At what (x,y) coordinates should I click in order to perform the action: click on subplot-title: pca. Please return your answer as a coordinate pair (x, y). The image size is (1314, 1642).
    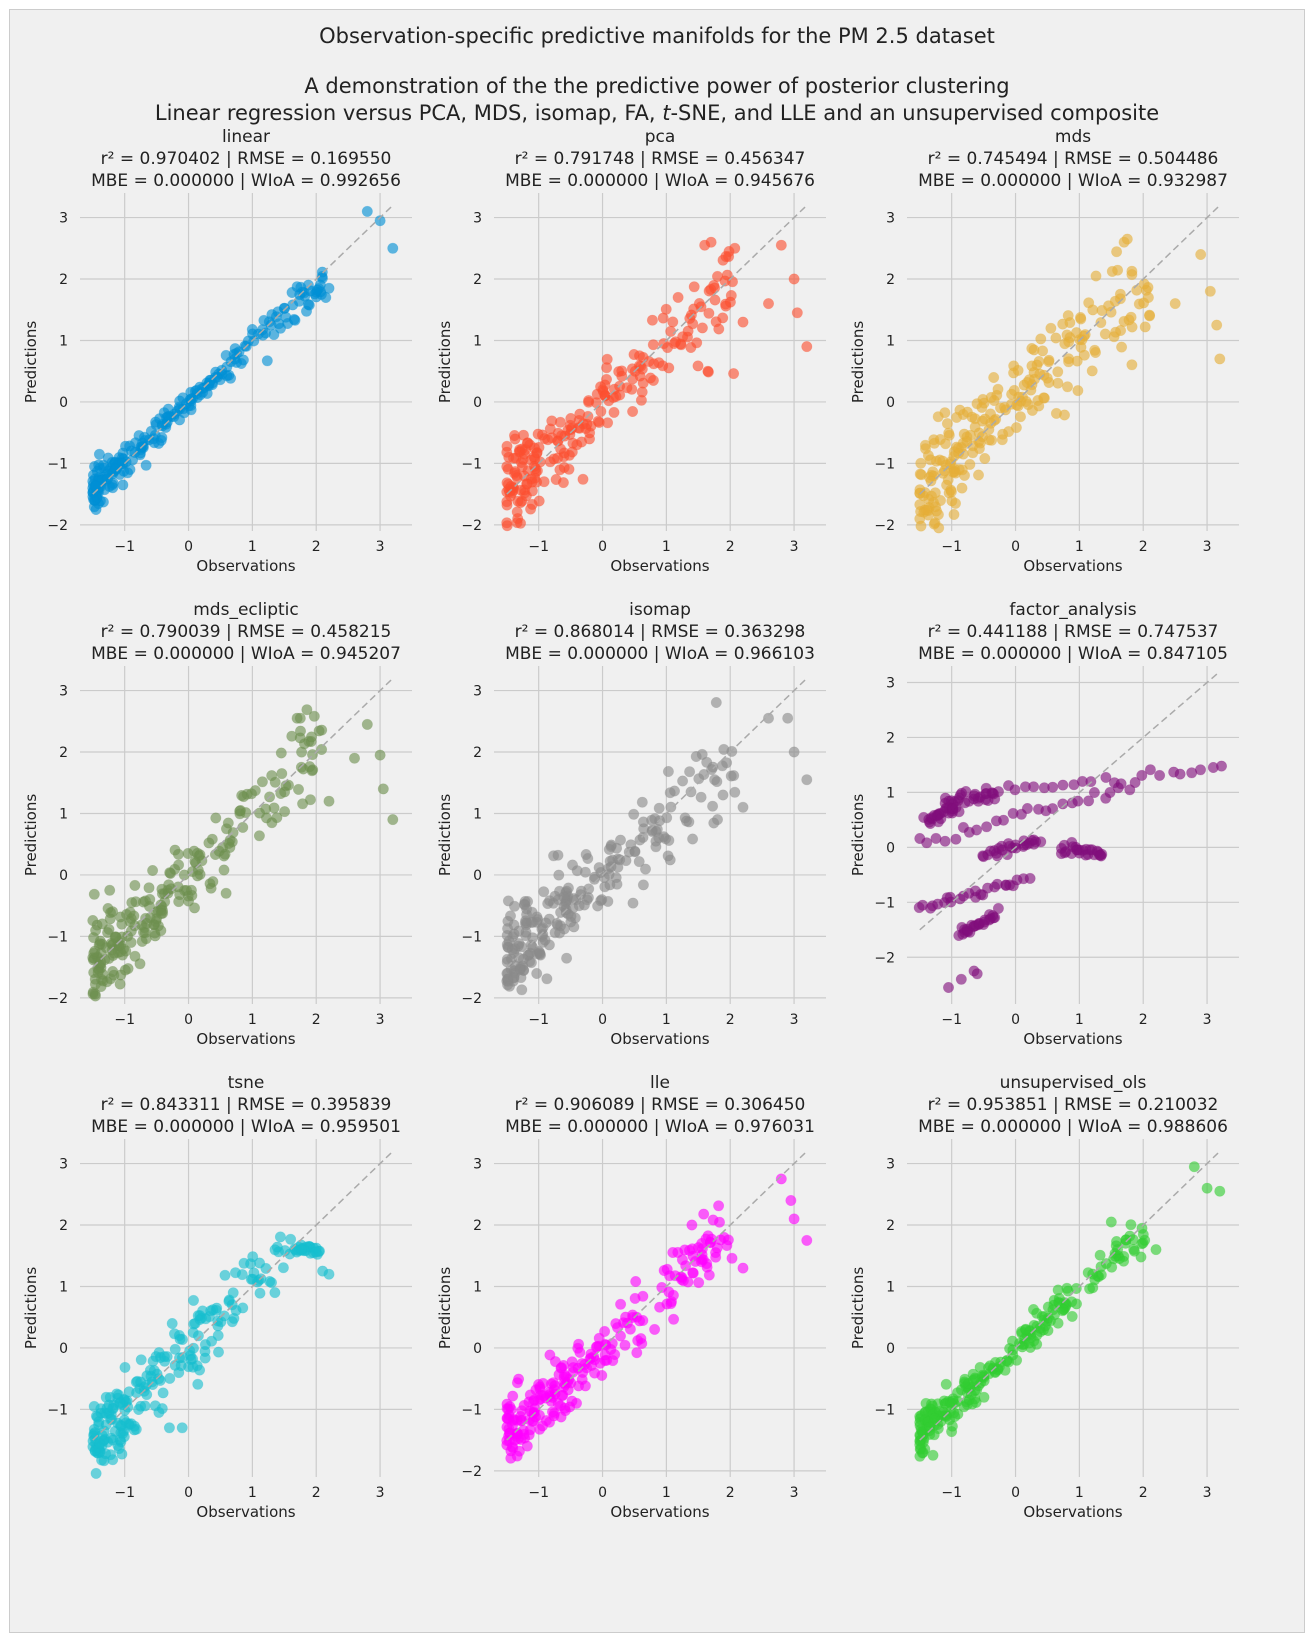
    Looking at the image, I should click on (660, 137).